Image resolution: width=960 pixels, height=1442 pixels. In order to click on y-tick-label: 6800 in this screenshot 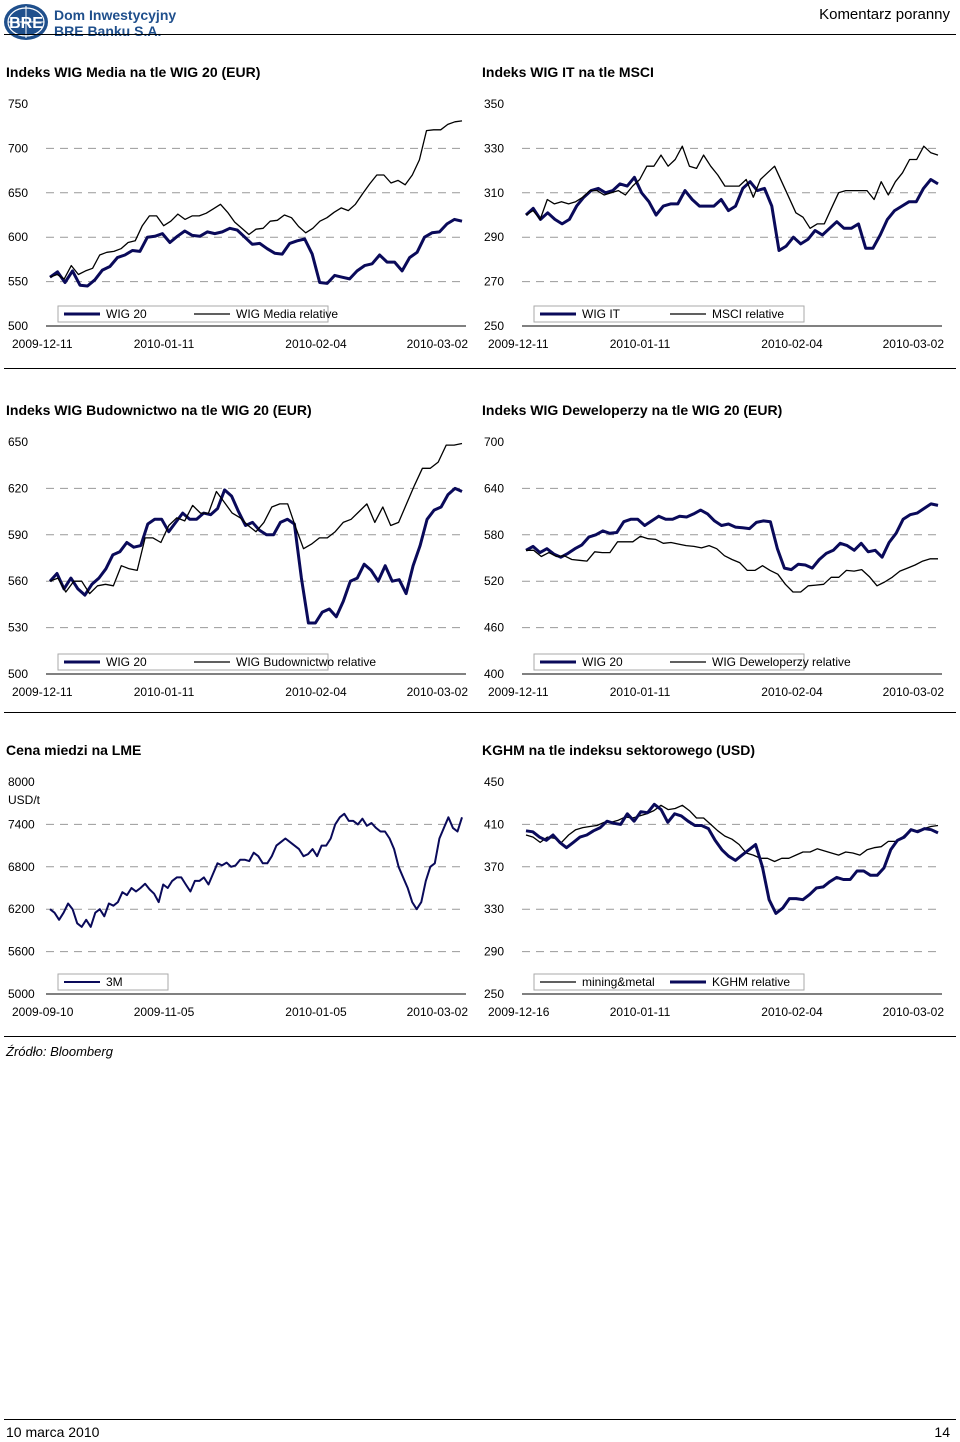, I will do `click(21, 867)`.